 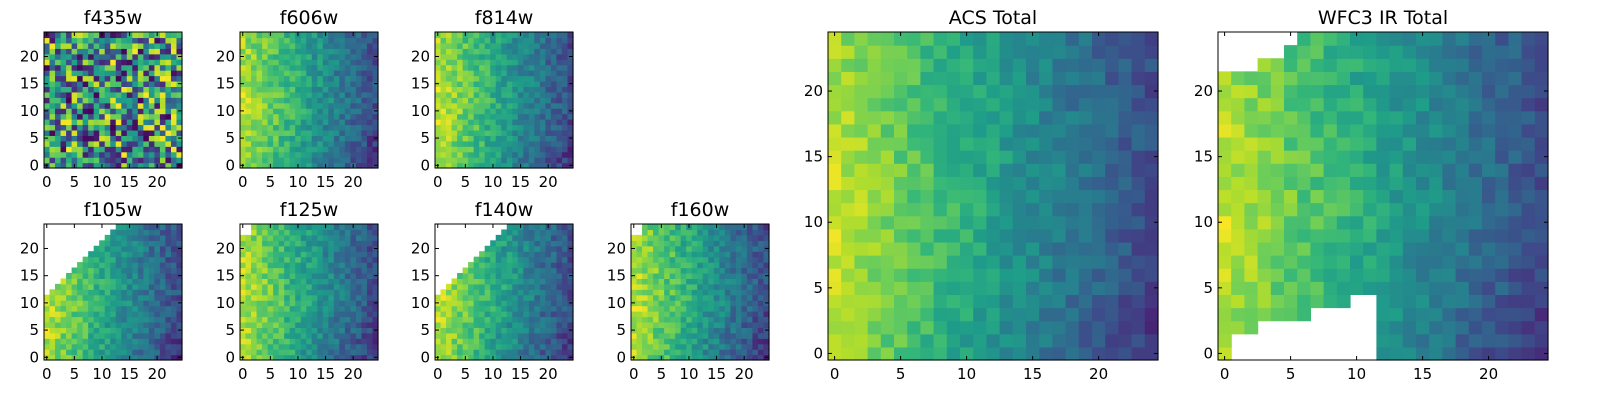 I want to click on y-tick-label: 20, so click(x=29, y=248).